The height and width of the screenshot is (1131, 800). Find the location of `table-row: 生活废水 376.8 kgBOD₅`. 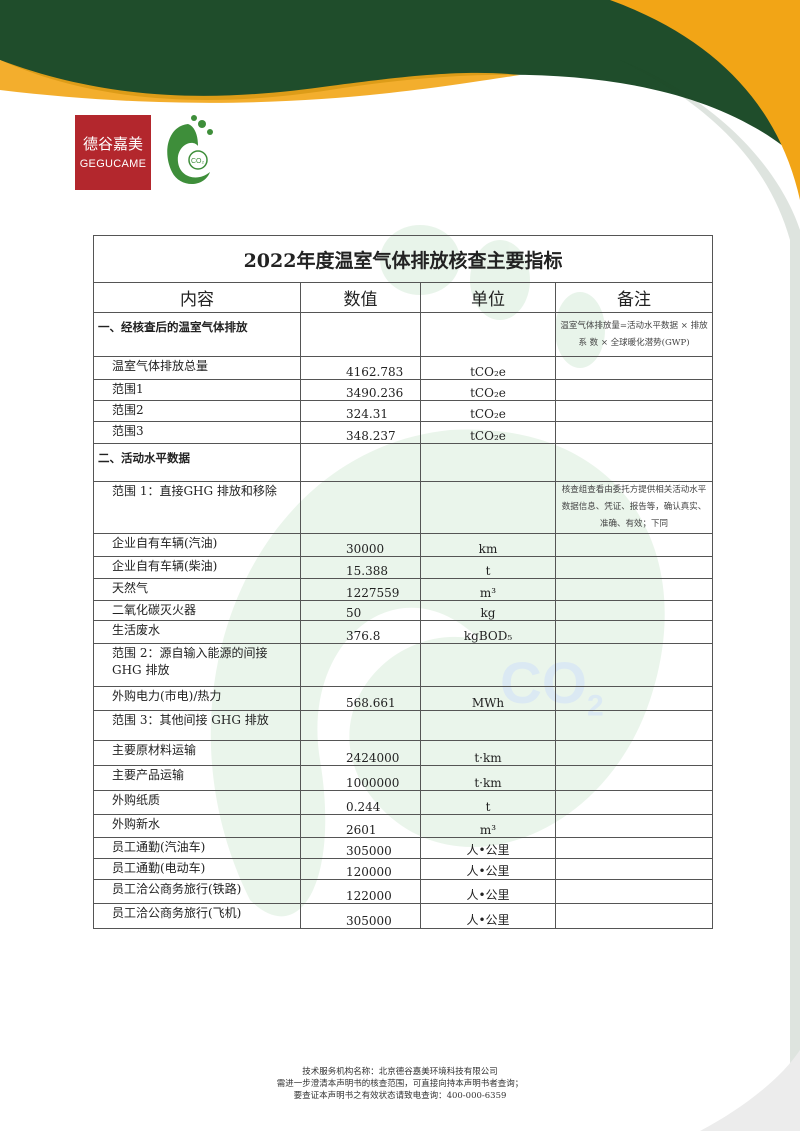

table-row: 生活废水 376.8 kgBOD₅ is located at coordinates (403, 632).